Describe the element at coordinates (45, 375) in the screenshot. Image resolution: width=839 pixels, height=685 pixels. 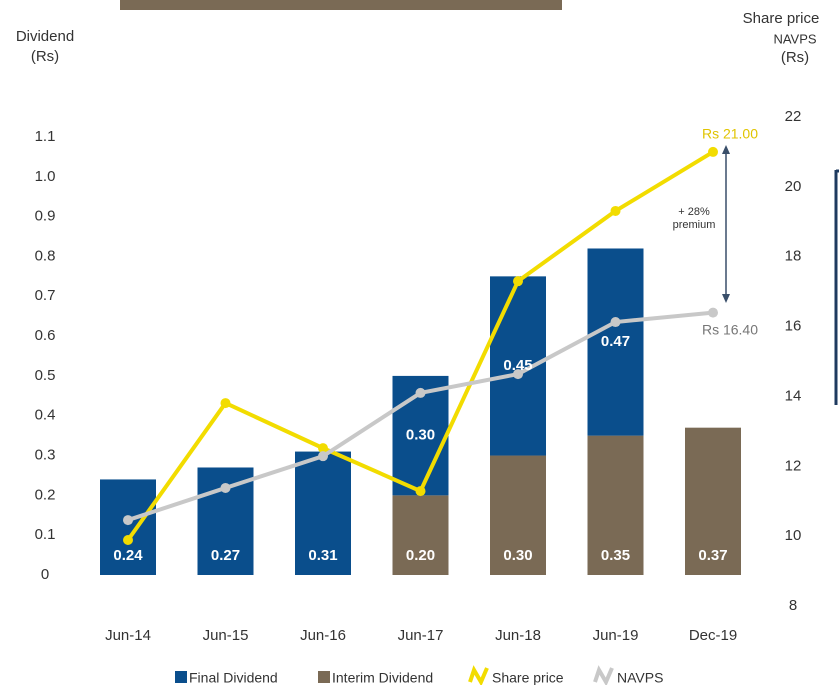
I see `y-tick-label: 0.5` at that location.